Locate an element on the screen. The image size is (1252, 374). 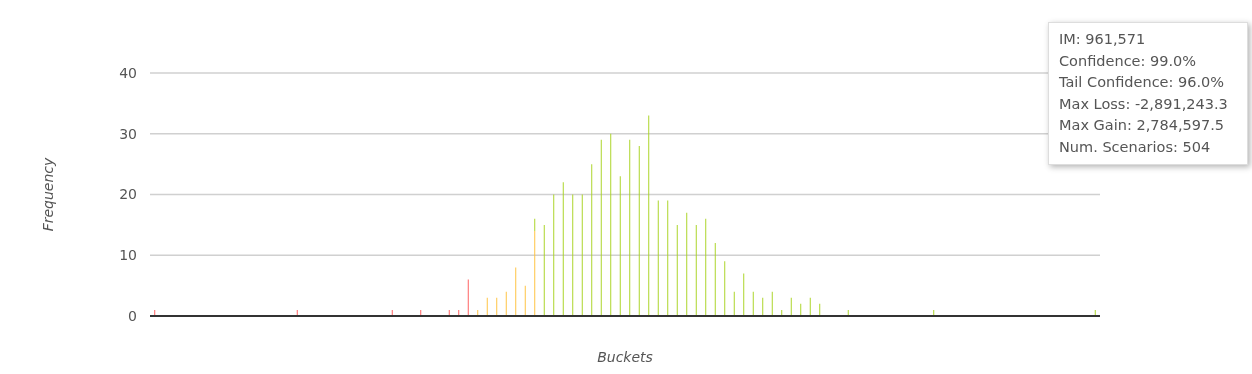
y-tick-label: 30 is located at coordinates (128, 133).